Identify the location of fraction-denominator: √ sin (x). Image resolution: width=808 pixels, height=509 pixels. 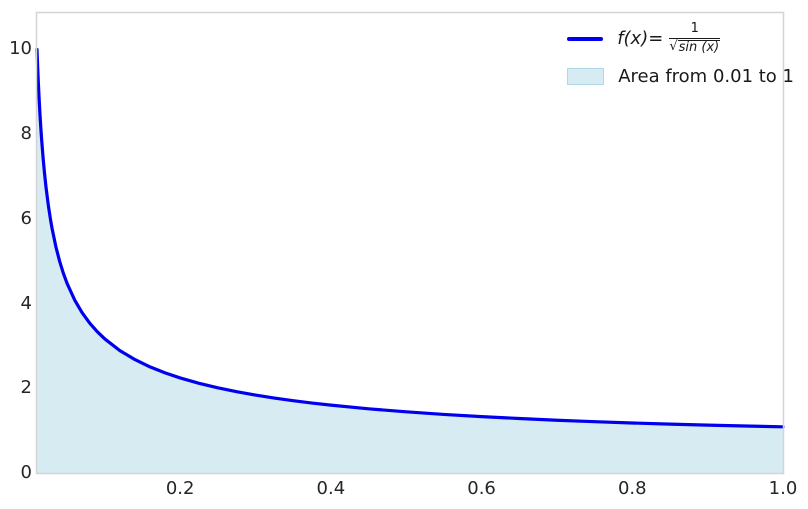
(695, 47).